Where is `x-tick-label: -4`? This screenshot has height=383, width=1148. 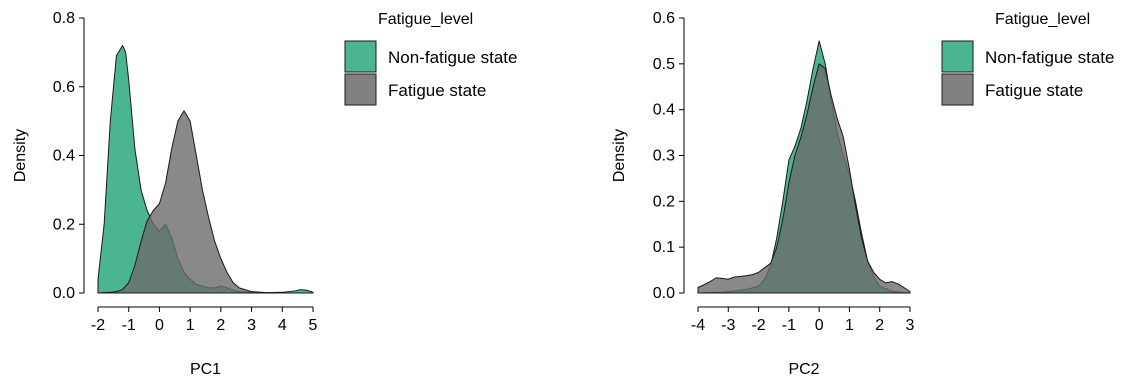 x-tick-label: -4 is located at coordinates (698, 325).